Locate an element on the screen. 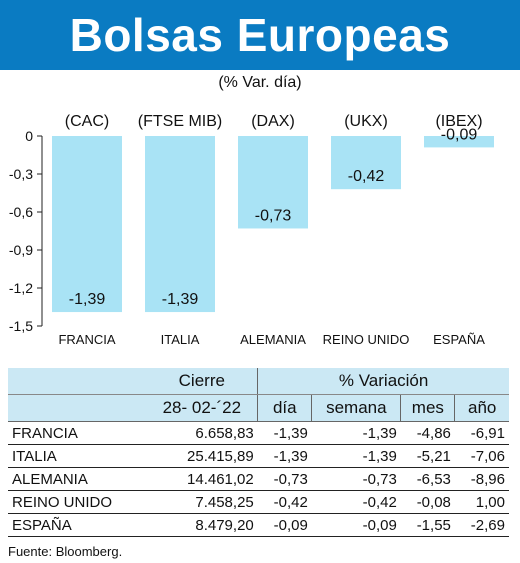  row-dia: -0,73 is located at coordinates (284, 479).